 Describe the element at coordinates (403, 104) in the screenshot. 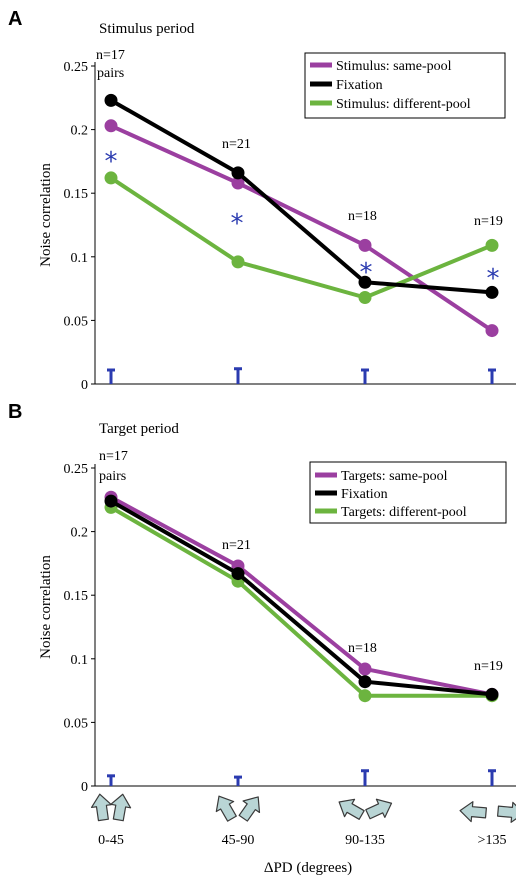

I see `legend-entry: Stimulus: different-pool` at that location.